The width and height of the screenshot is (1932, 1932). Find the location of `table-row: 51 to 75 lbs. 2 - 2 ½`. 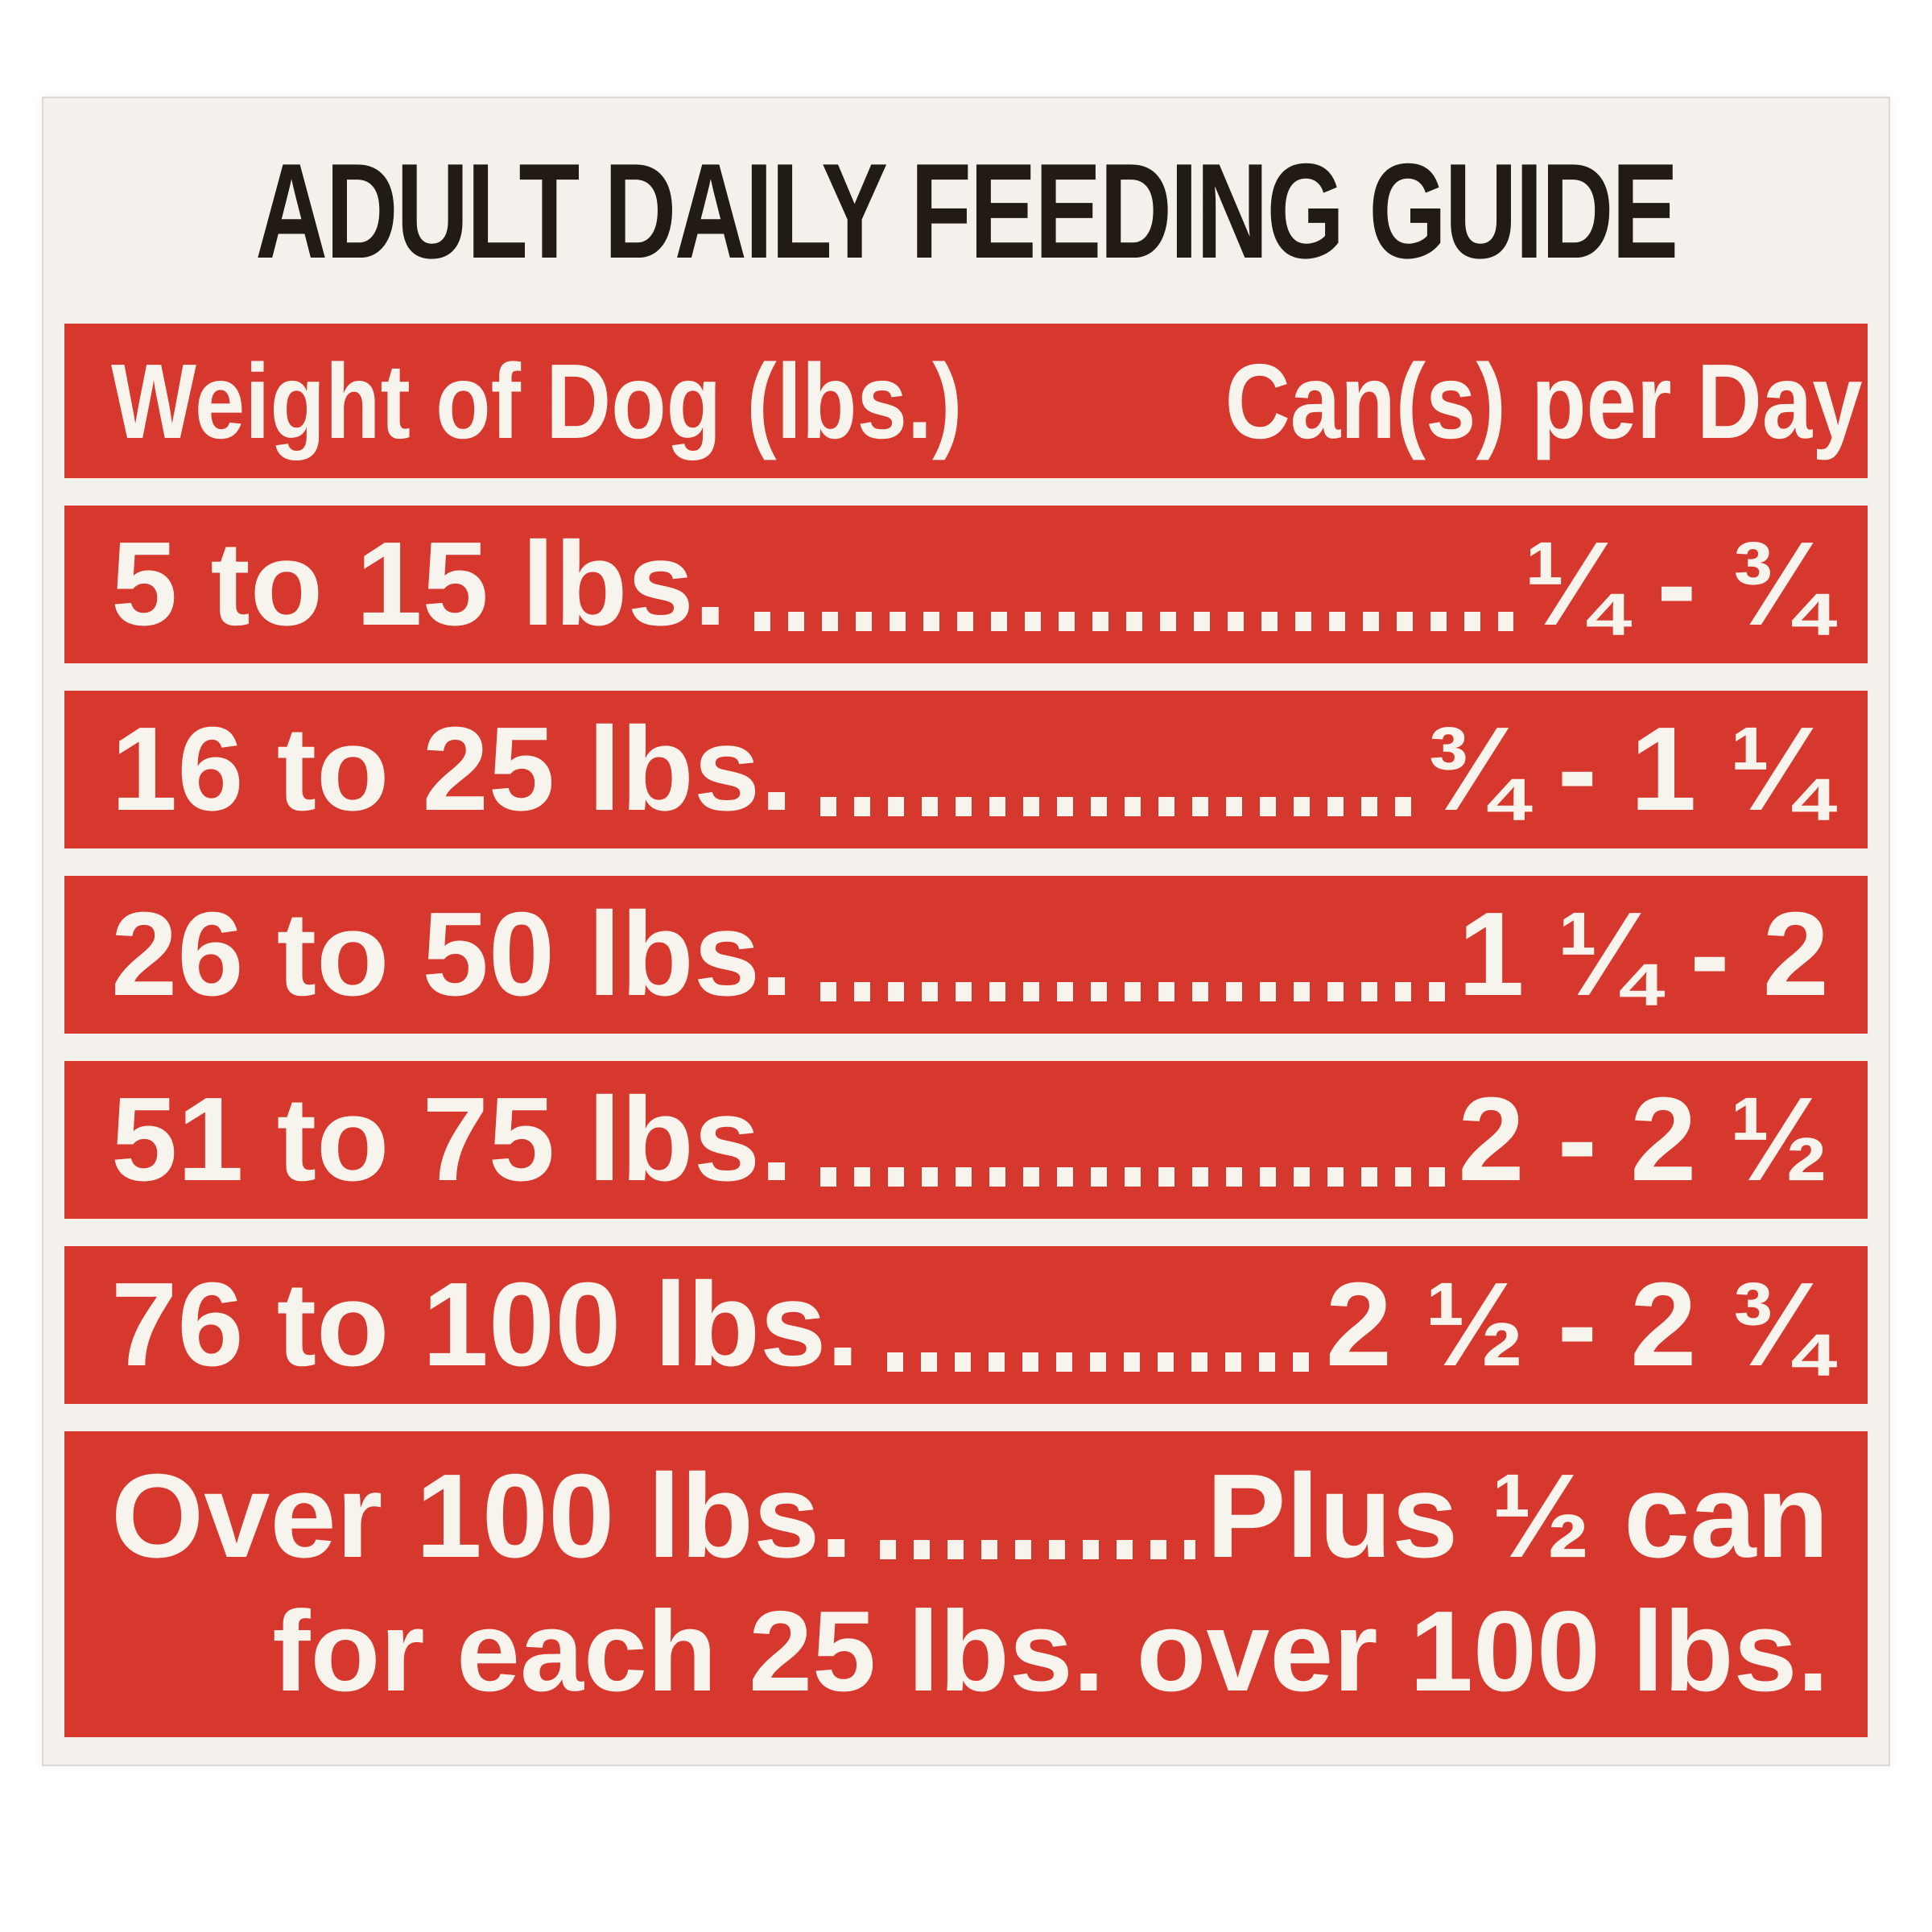

table-row: 51 to 75 lbs. 2 - 2 ½ is located at coordinates (966, 1140).